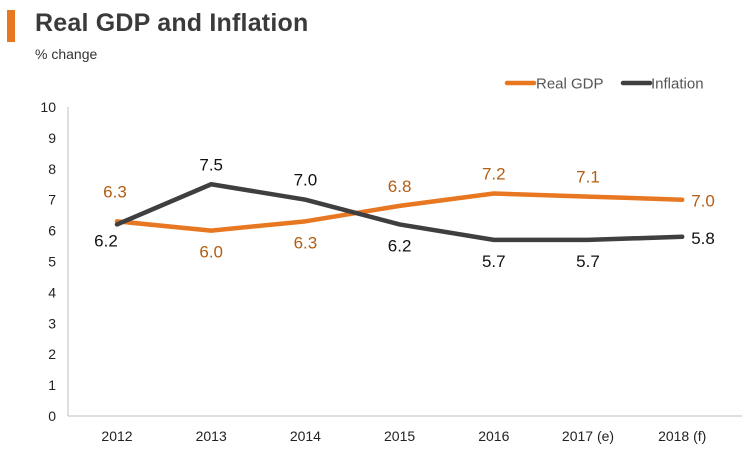 The width and height of the screenshot is (750, 452). Describe the element at coordinates (172, 23) in the screenshot. I see `chart-title: Real GDP and Inflation` at that location.